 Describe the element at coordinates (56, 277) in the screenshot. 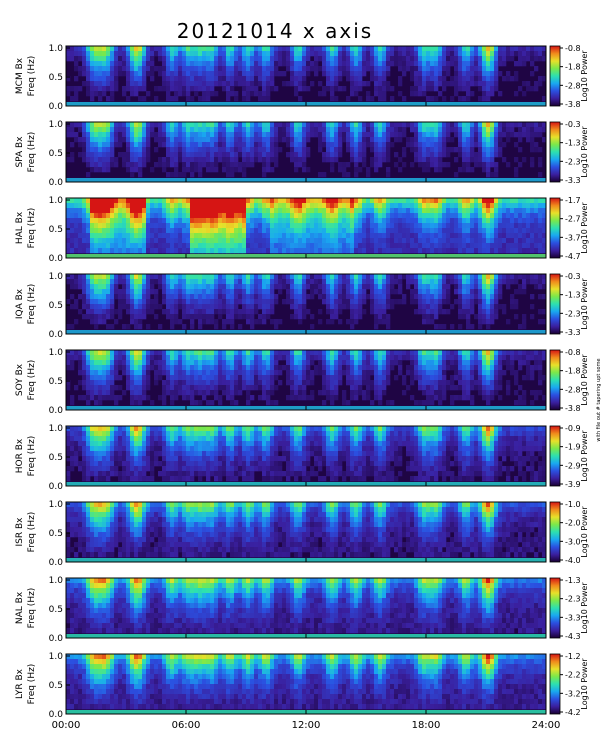

I see `y-tick-label: 1.0` at that location.